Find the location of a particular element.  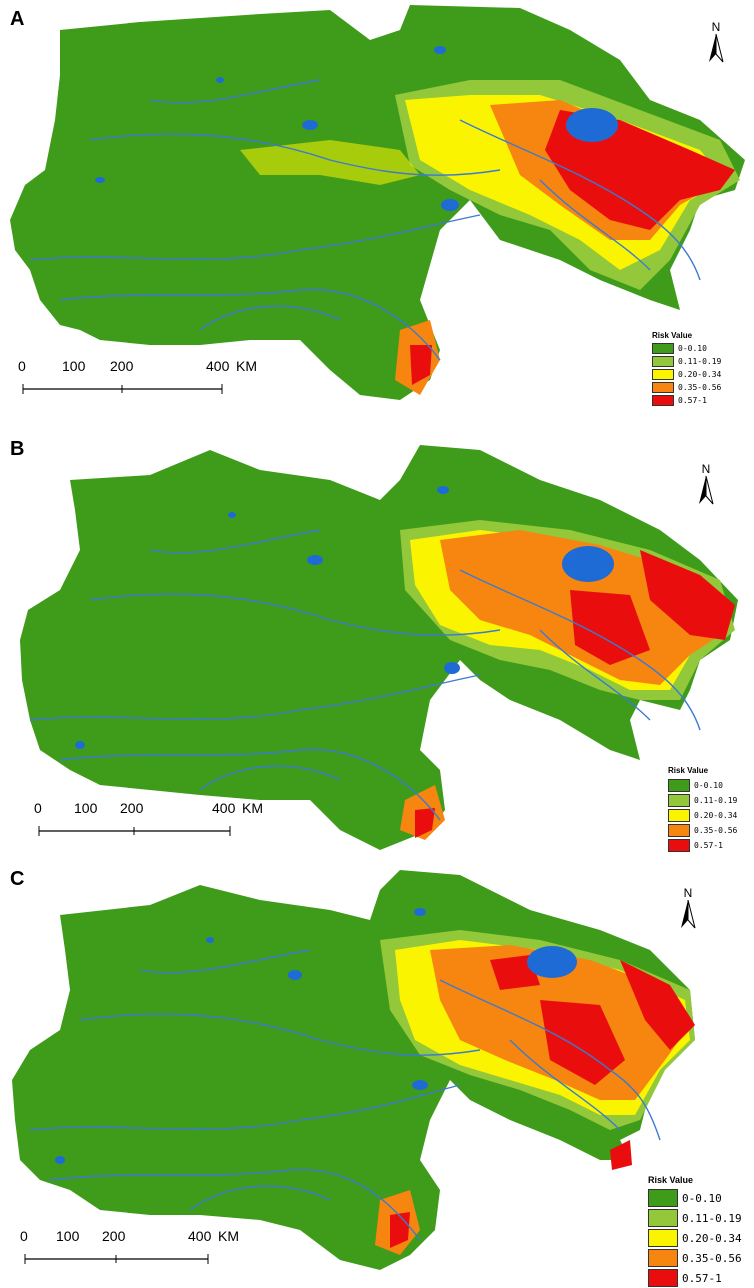

scale-tick-label: 0 is located at coordinates (38, 808).